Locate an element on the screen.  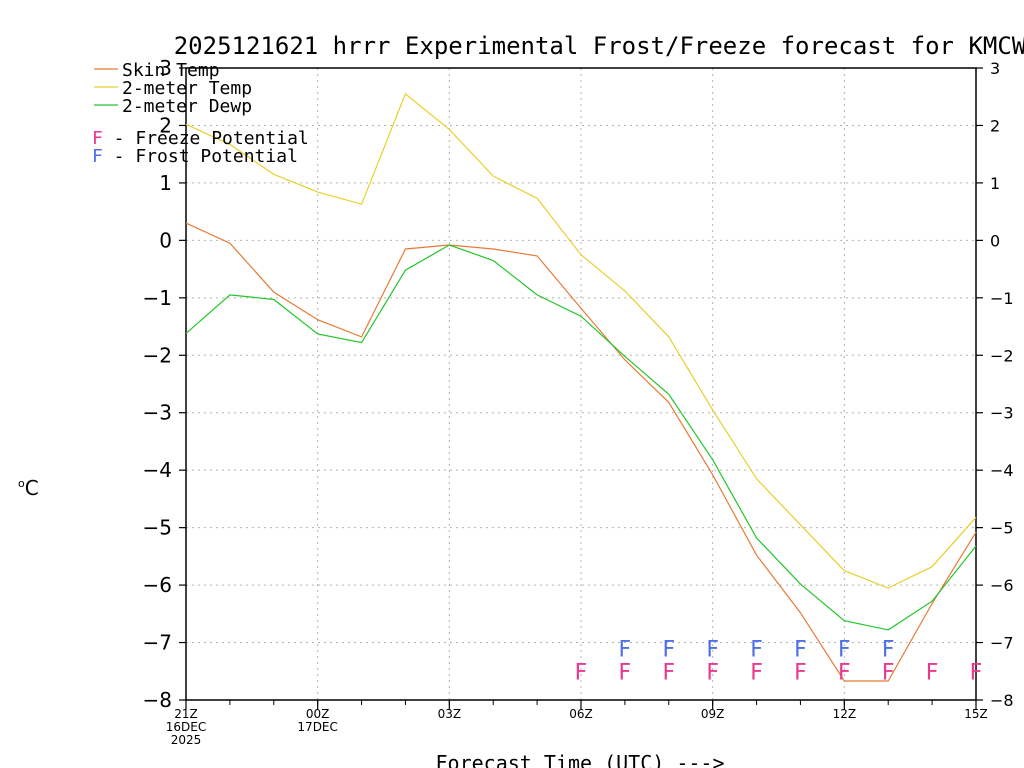
legend-label: 2-meter Dewp is located at coordinates (187, 106).